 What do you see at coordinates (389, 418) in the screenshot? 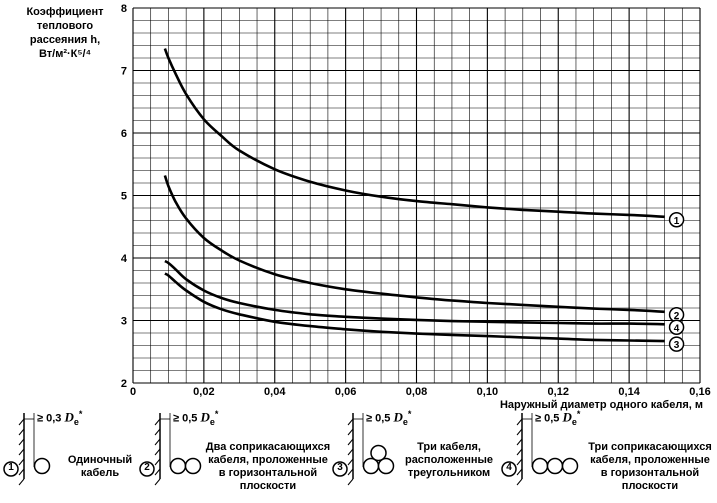
I see `legend-spacing-3: ≥ 0,5 De*` at bounding box center [389, 418].